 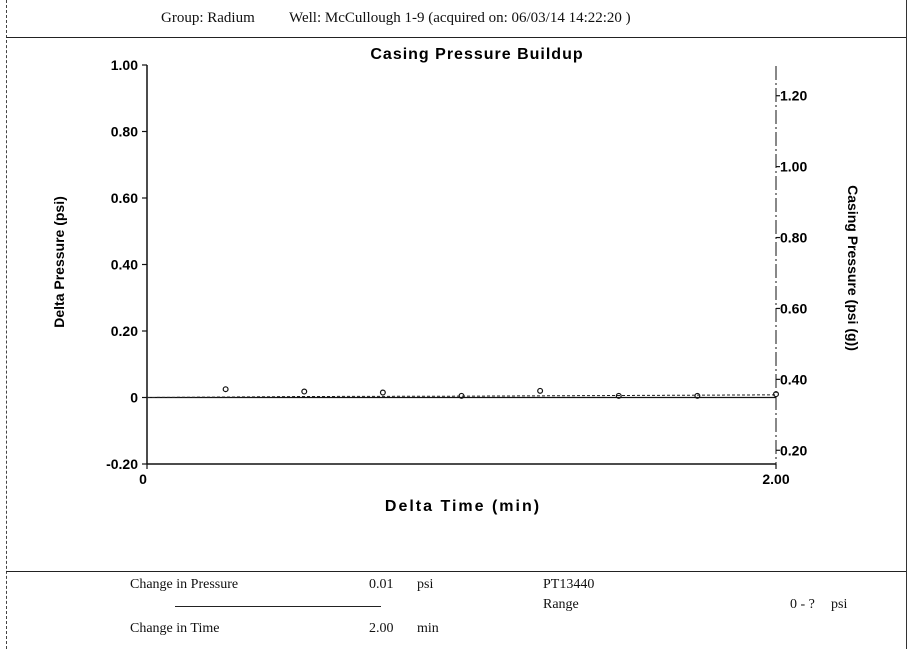 I want to click on y-tick-label: 0, so click(x=134, y=398).